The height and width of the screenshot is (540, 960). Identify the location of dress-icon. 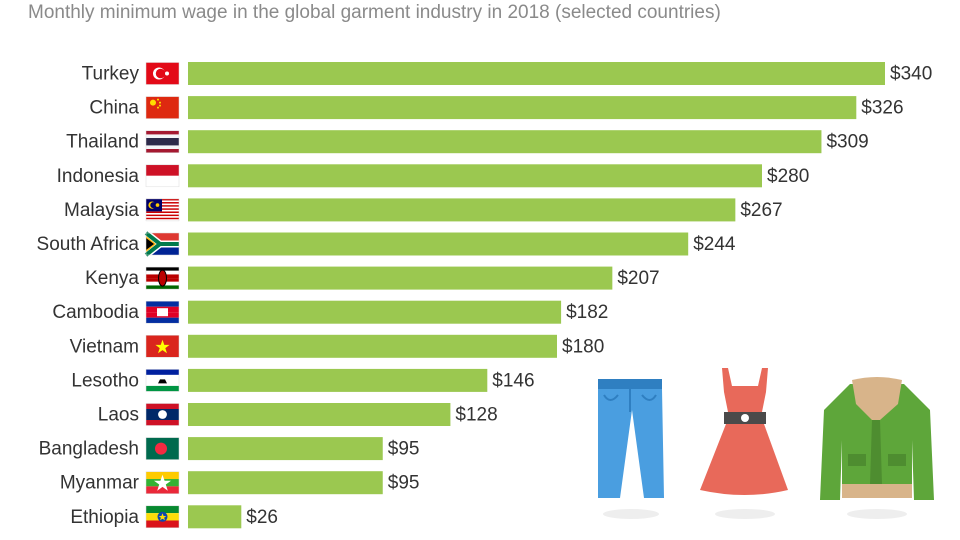
(744, 431).